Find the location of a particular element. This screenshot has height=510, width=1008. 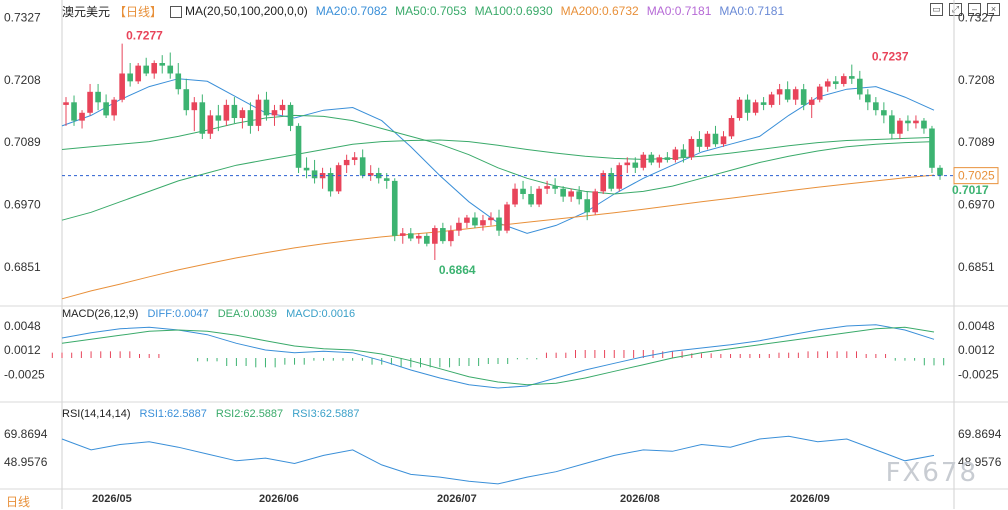

x-label-jul: 2026/07 is located at coordinates (457, 499).